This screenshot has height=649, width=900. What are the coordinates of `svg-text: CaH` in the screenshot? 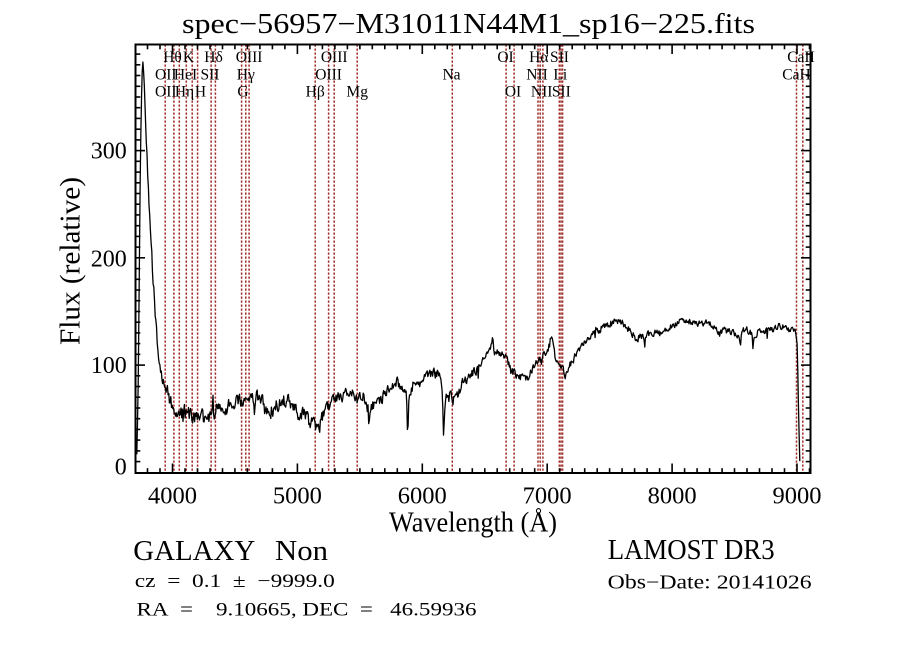 It's located at (796, 75).